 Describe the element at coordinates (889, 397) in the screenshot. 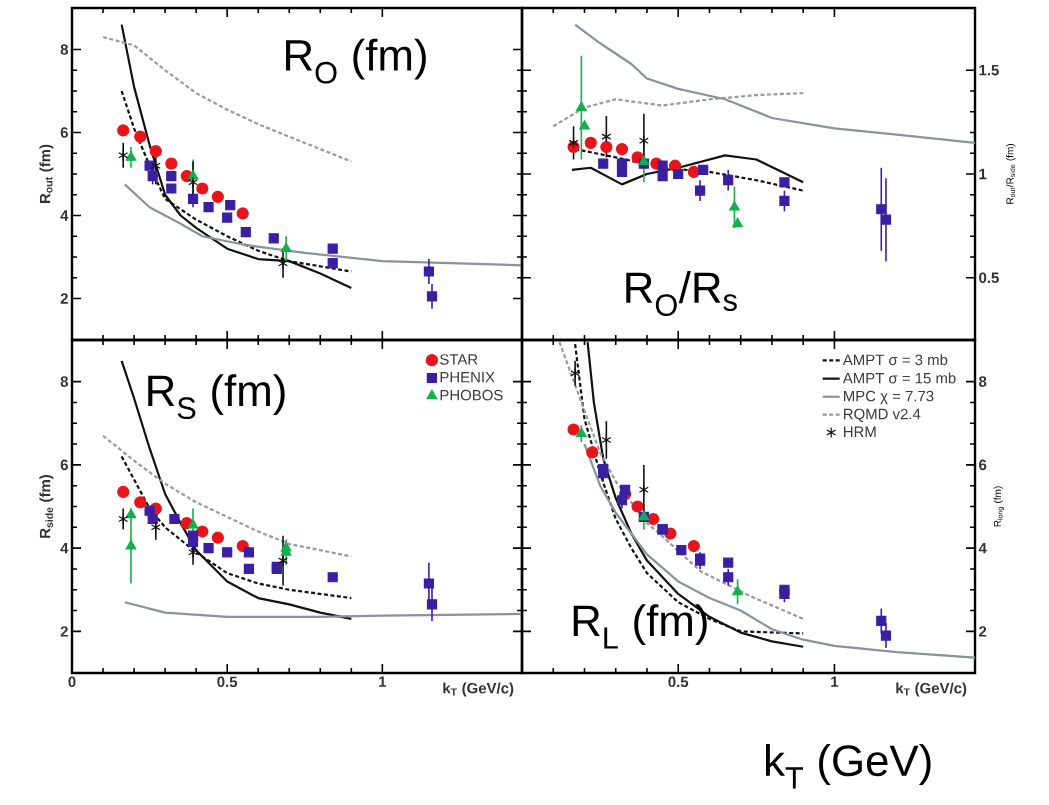

I see `legend-label: MPC χ = 7.73` at that location.